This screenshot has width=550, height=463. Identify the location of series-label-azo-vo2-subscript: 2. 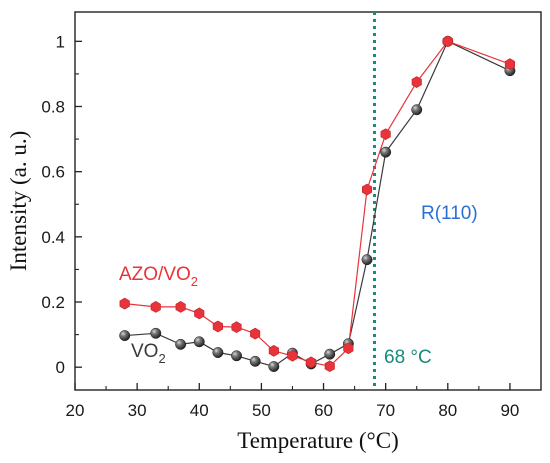
(194, 281).